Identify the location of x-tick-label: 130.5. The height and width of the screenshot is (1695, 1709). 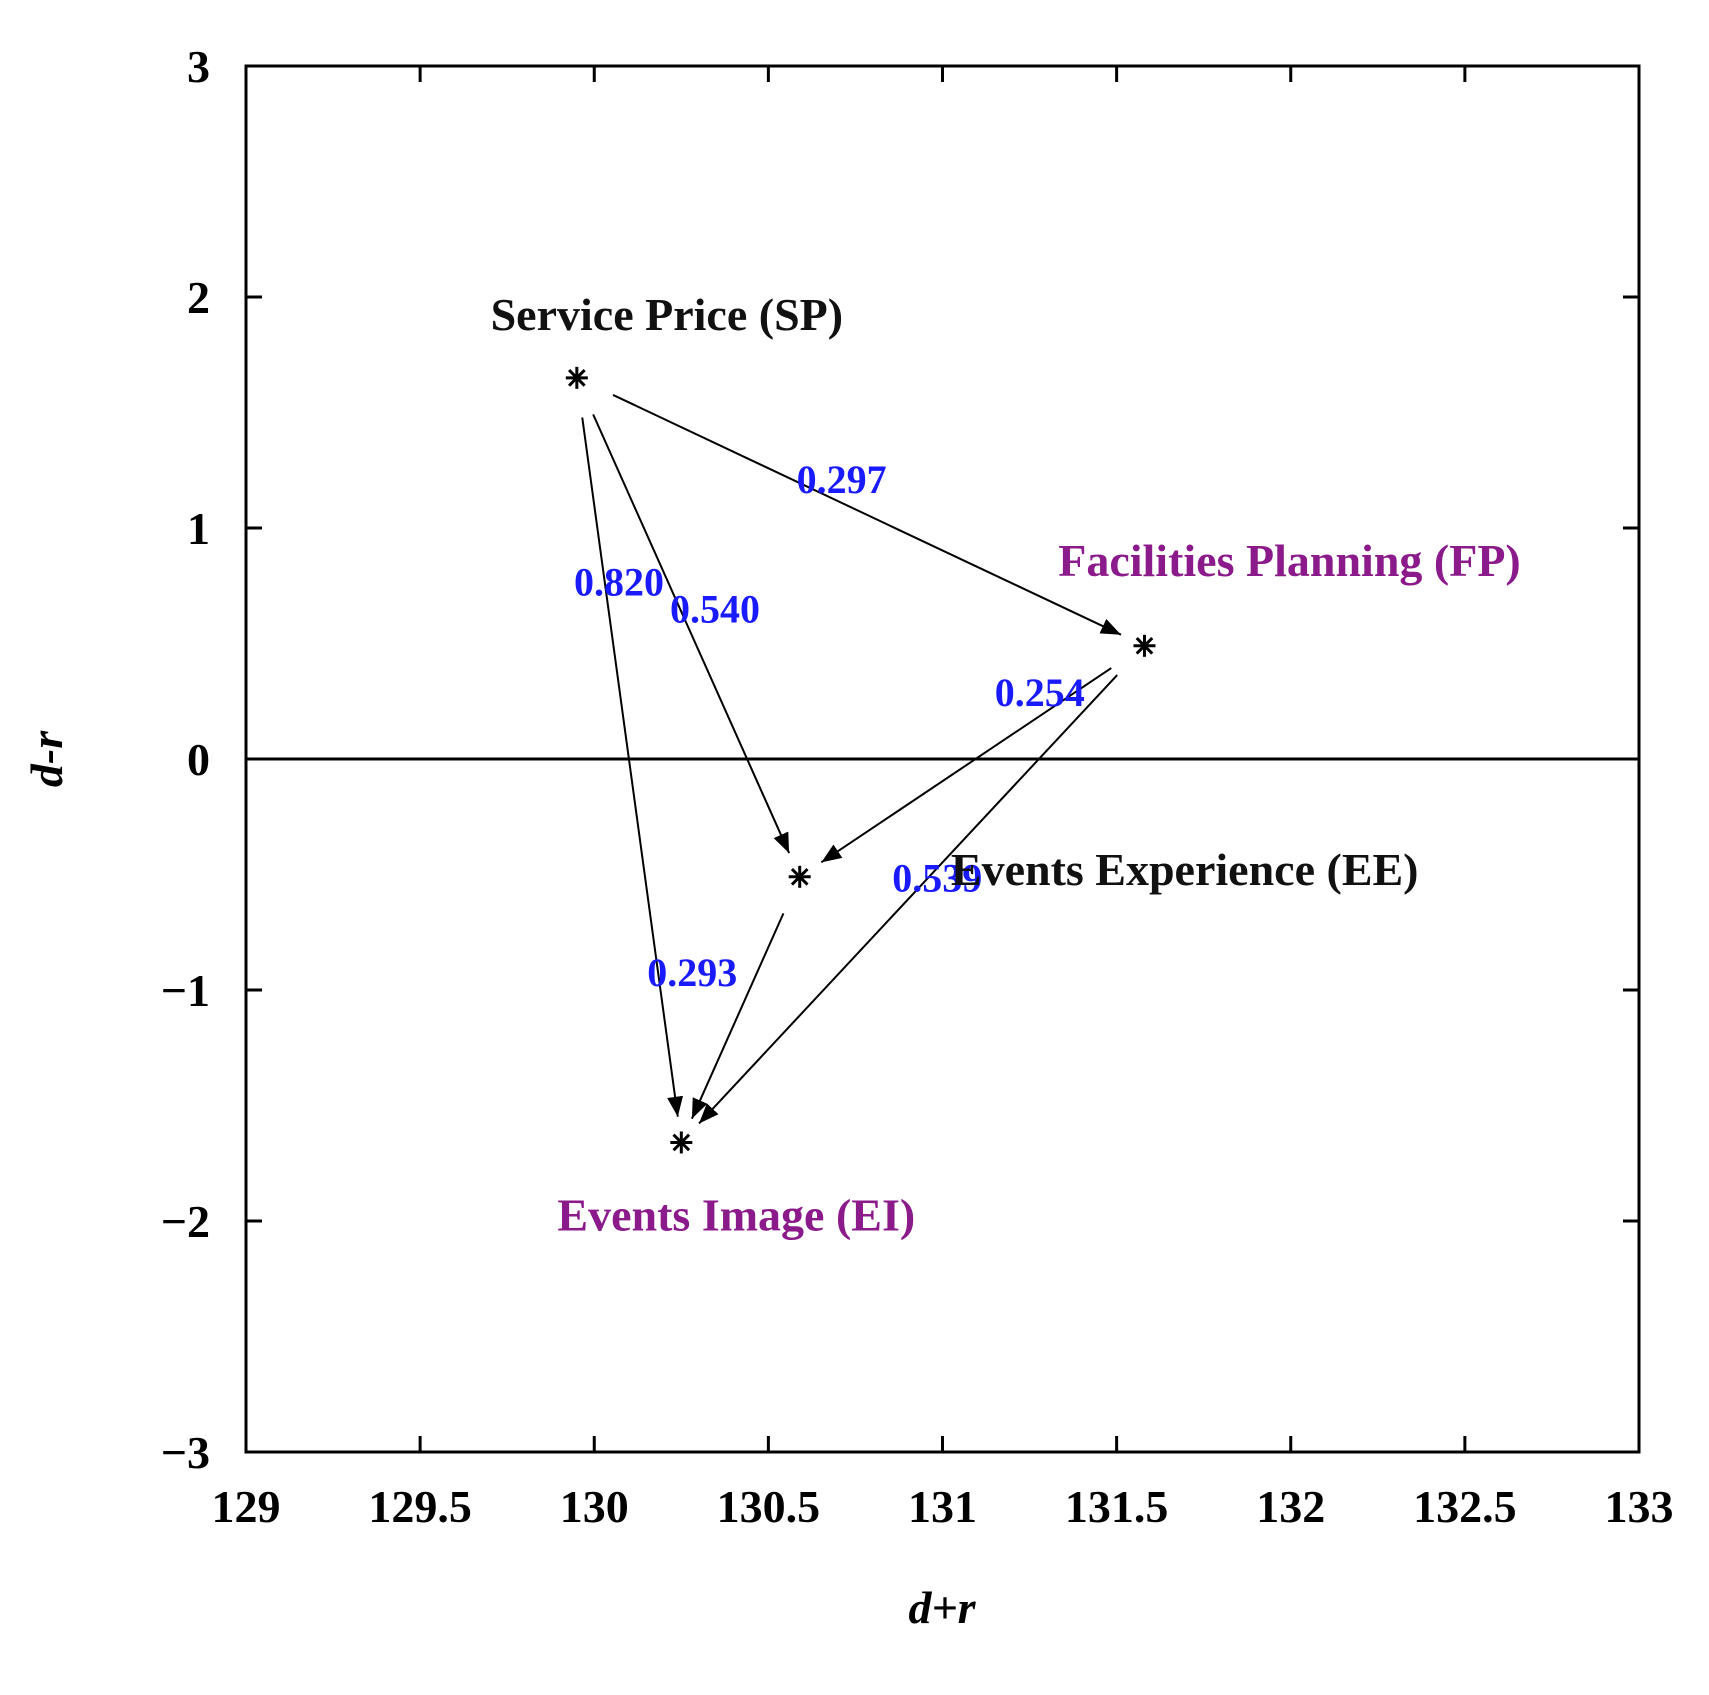
(769, 1506).